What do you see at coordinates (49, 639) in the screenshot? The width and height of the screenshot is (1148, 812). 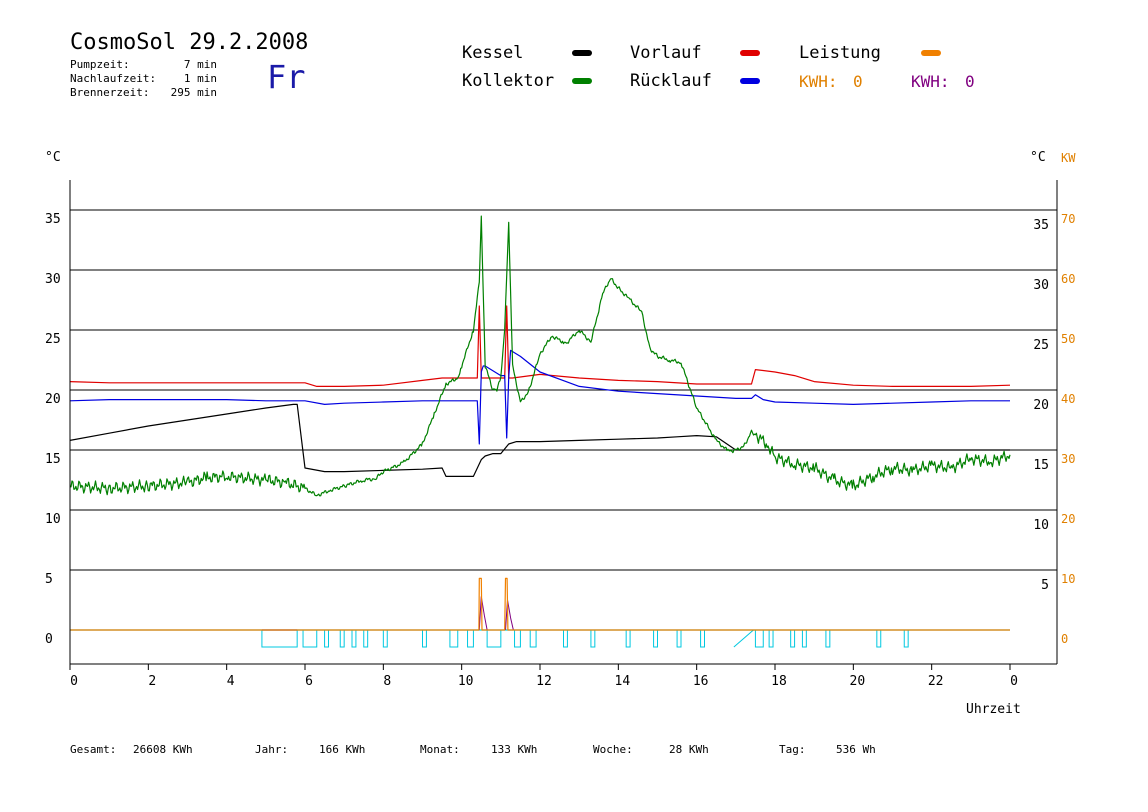 I see `y-left-tick-label: 0` at bounding box center [49, 639].